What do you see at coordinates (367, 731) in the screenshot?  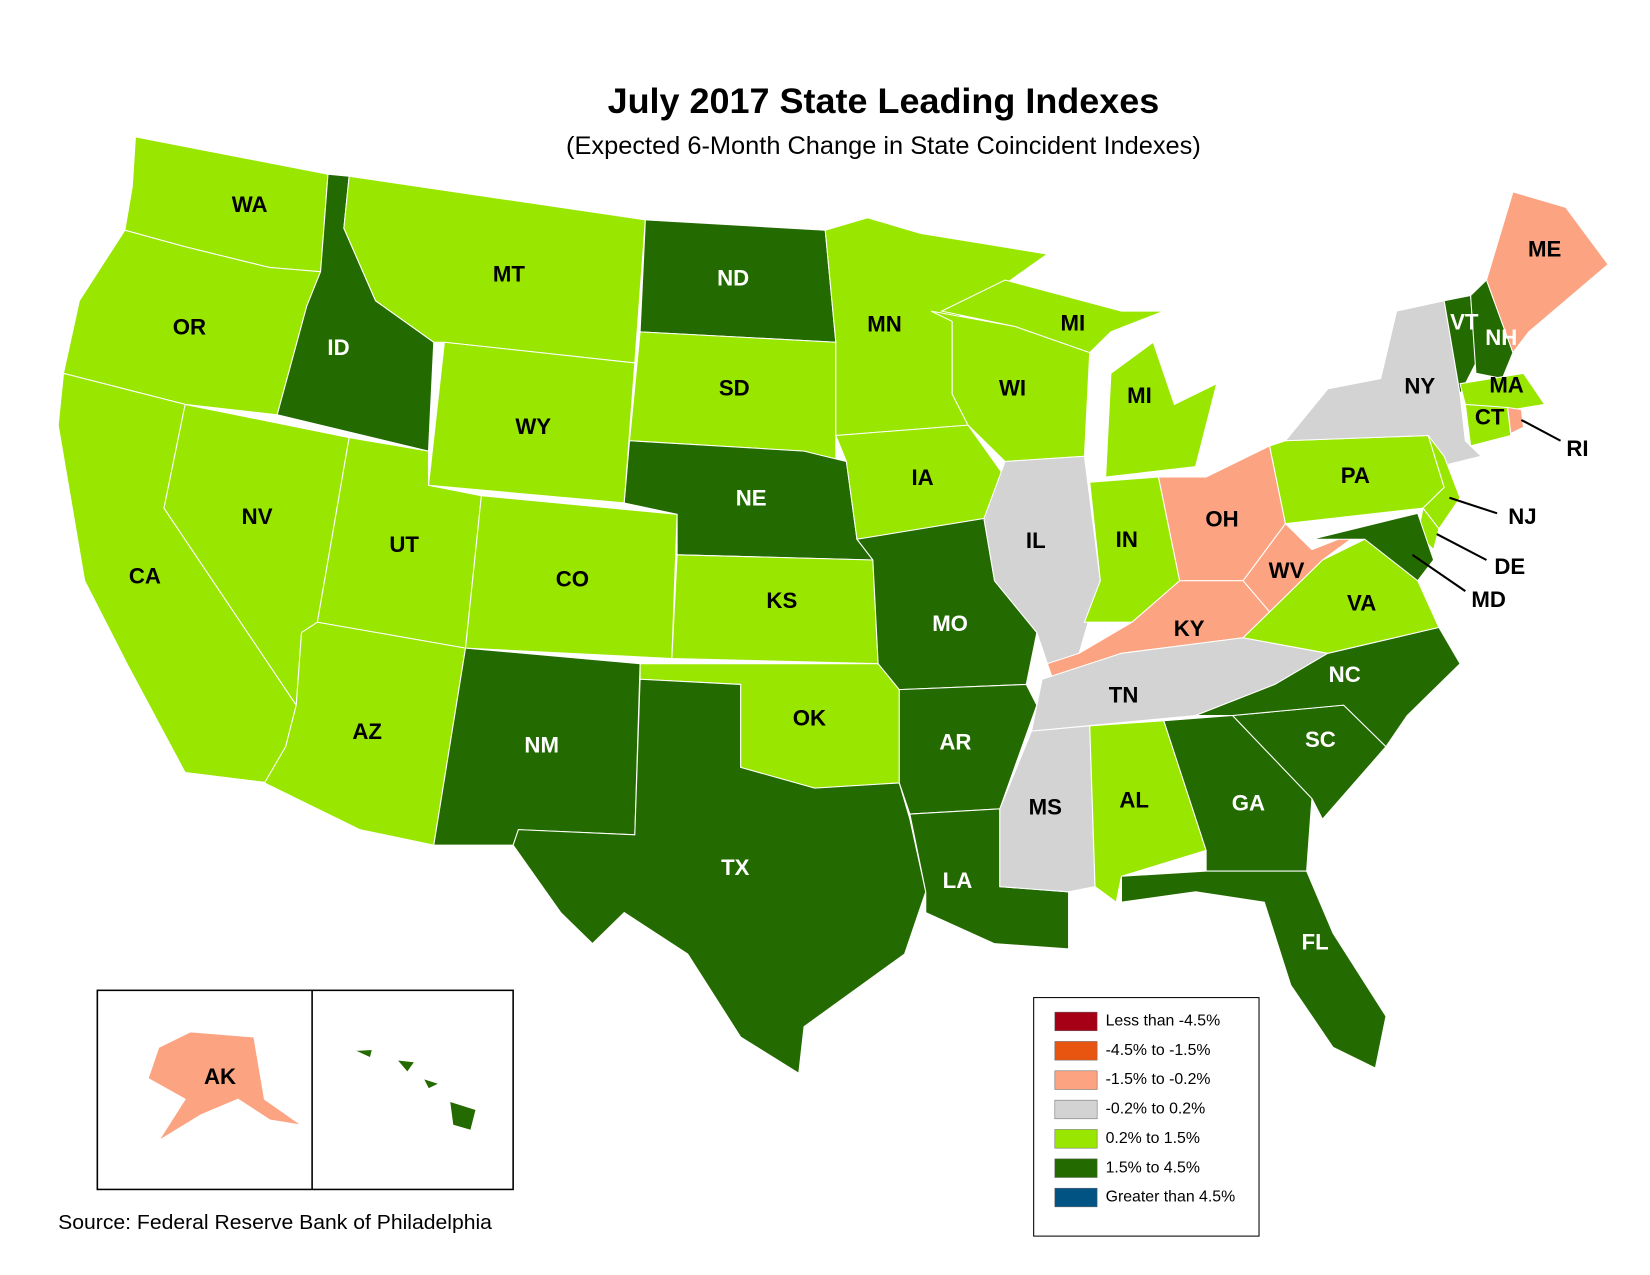 I see `state-label: AZ` at bounding box center [367, 731].